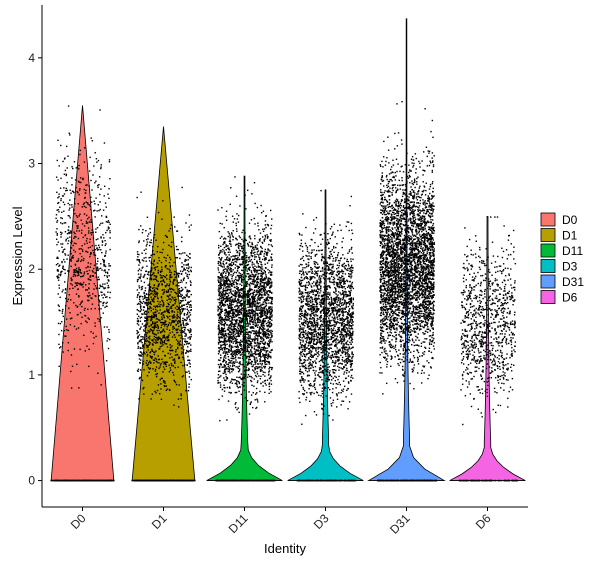 Image resolution: width=600 pixels, height=568 pixels. What do you see at coordinates (548, 250) in the screenshot?
I see `legend-key-d11` at bounding box center [548, 250].